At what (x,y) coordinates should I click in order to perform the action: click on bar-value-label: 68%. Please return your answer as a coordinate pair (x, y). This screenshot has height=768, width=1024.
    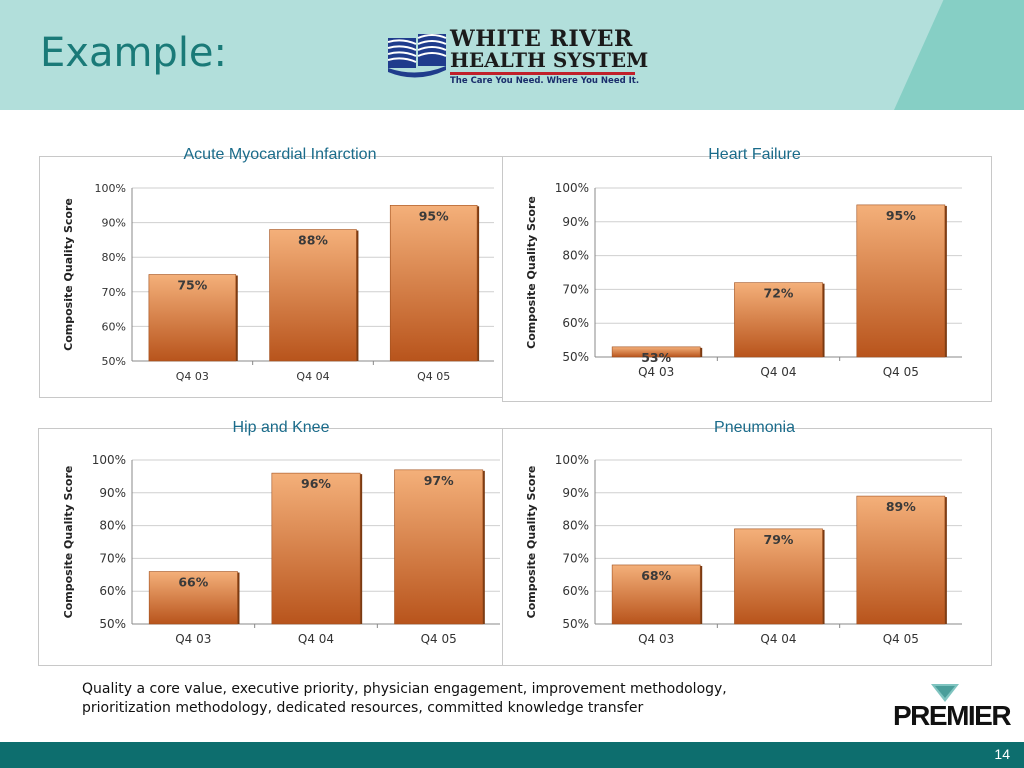
    Looking at the image, I should click on (656, 575).